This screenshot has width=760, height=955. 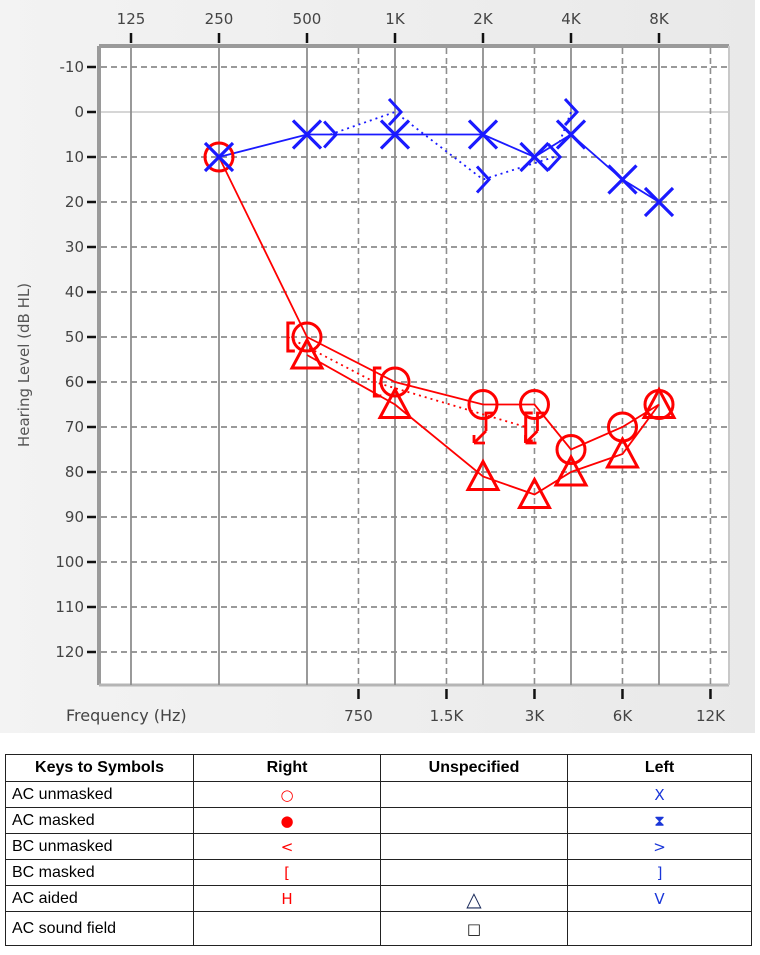 What do you see at coordinates (659, 768) in the screenshot?
I see `header-left: Left` at bounding box center [659, 768].